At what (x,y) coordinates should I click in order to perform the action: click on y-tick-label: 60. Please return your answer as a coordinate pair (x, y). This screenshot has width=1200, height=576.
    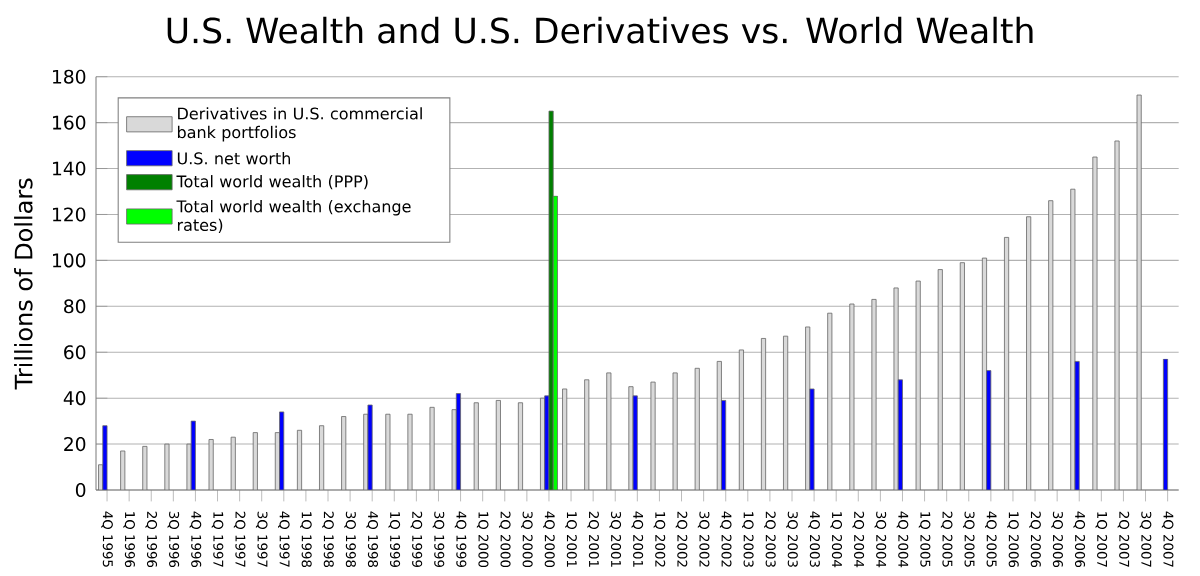
    Looking at the image, I should click on (75, 351).